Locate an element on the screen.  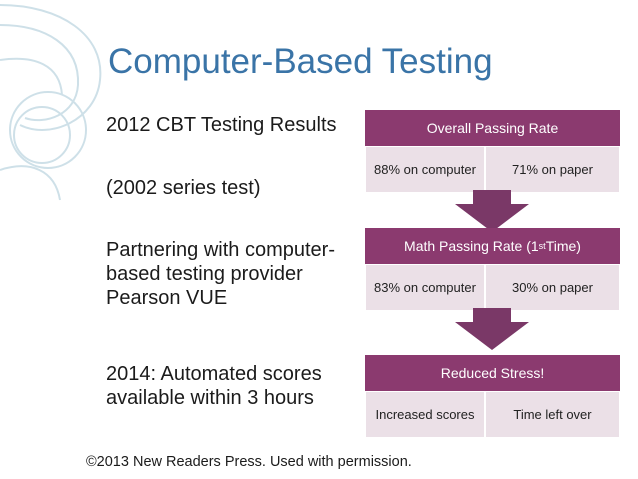
bullet-series-test: (2002 series test) is located at coordinates (183, 188).